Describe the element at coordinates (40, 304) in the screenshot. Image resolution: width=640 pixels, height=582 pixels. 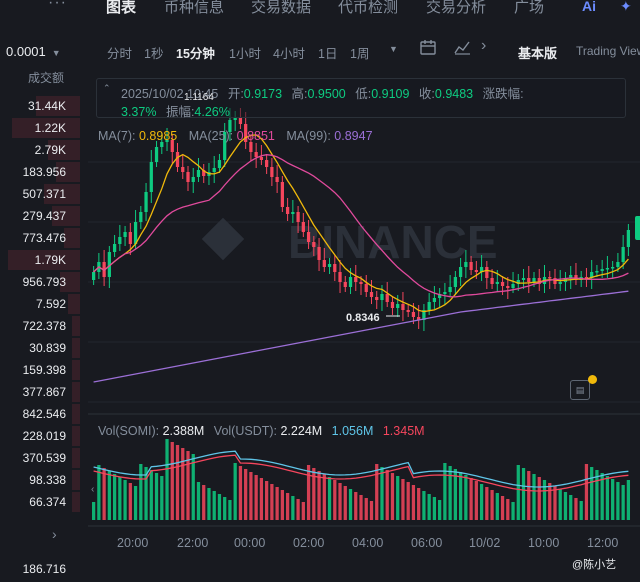
I see `orderbook-row: 7.592` at that location.